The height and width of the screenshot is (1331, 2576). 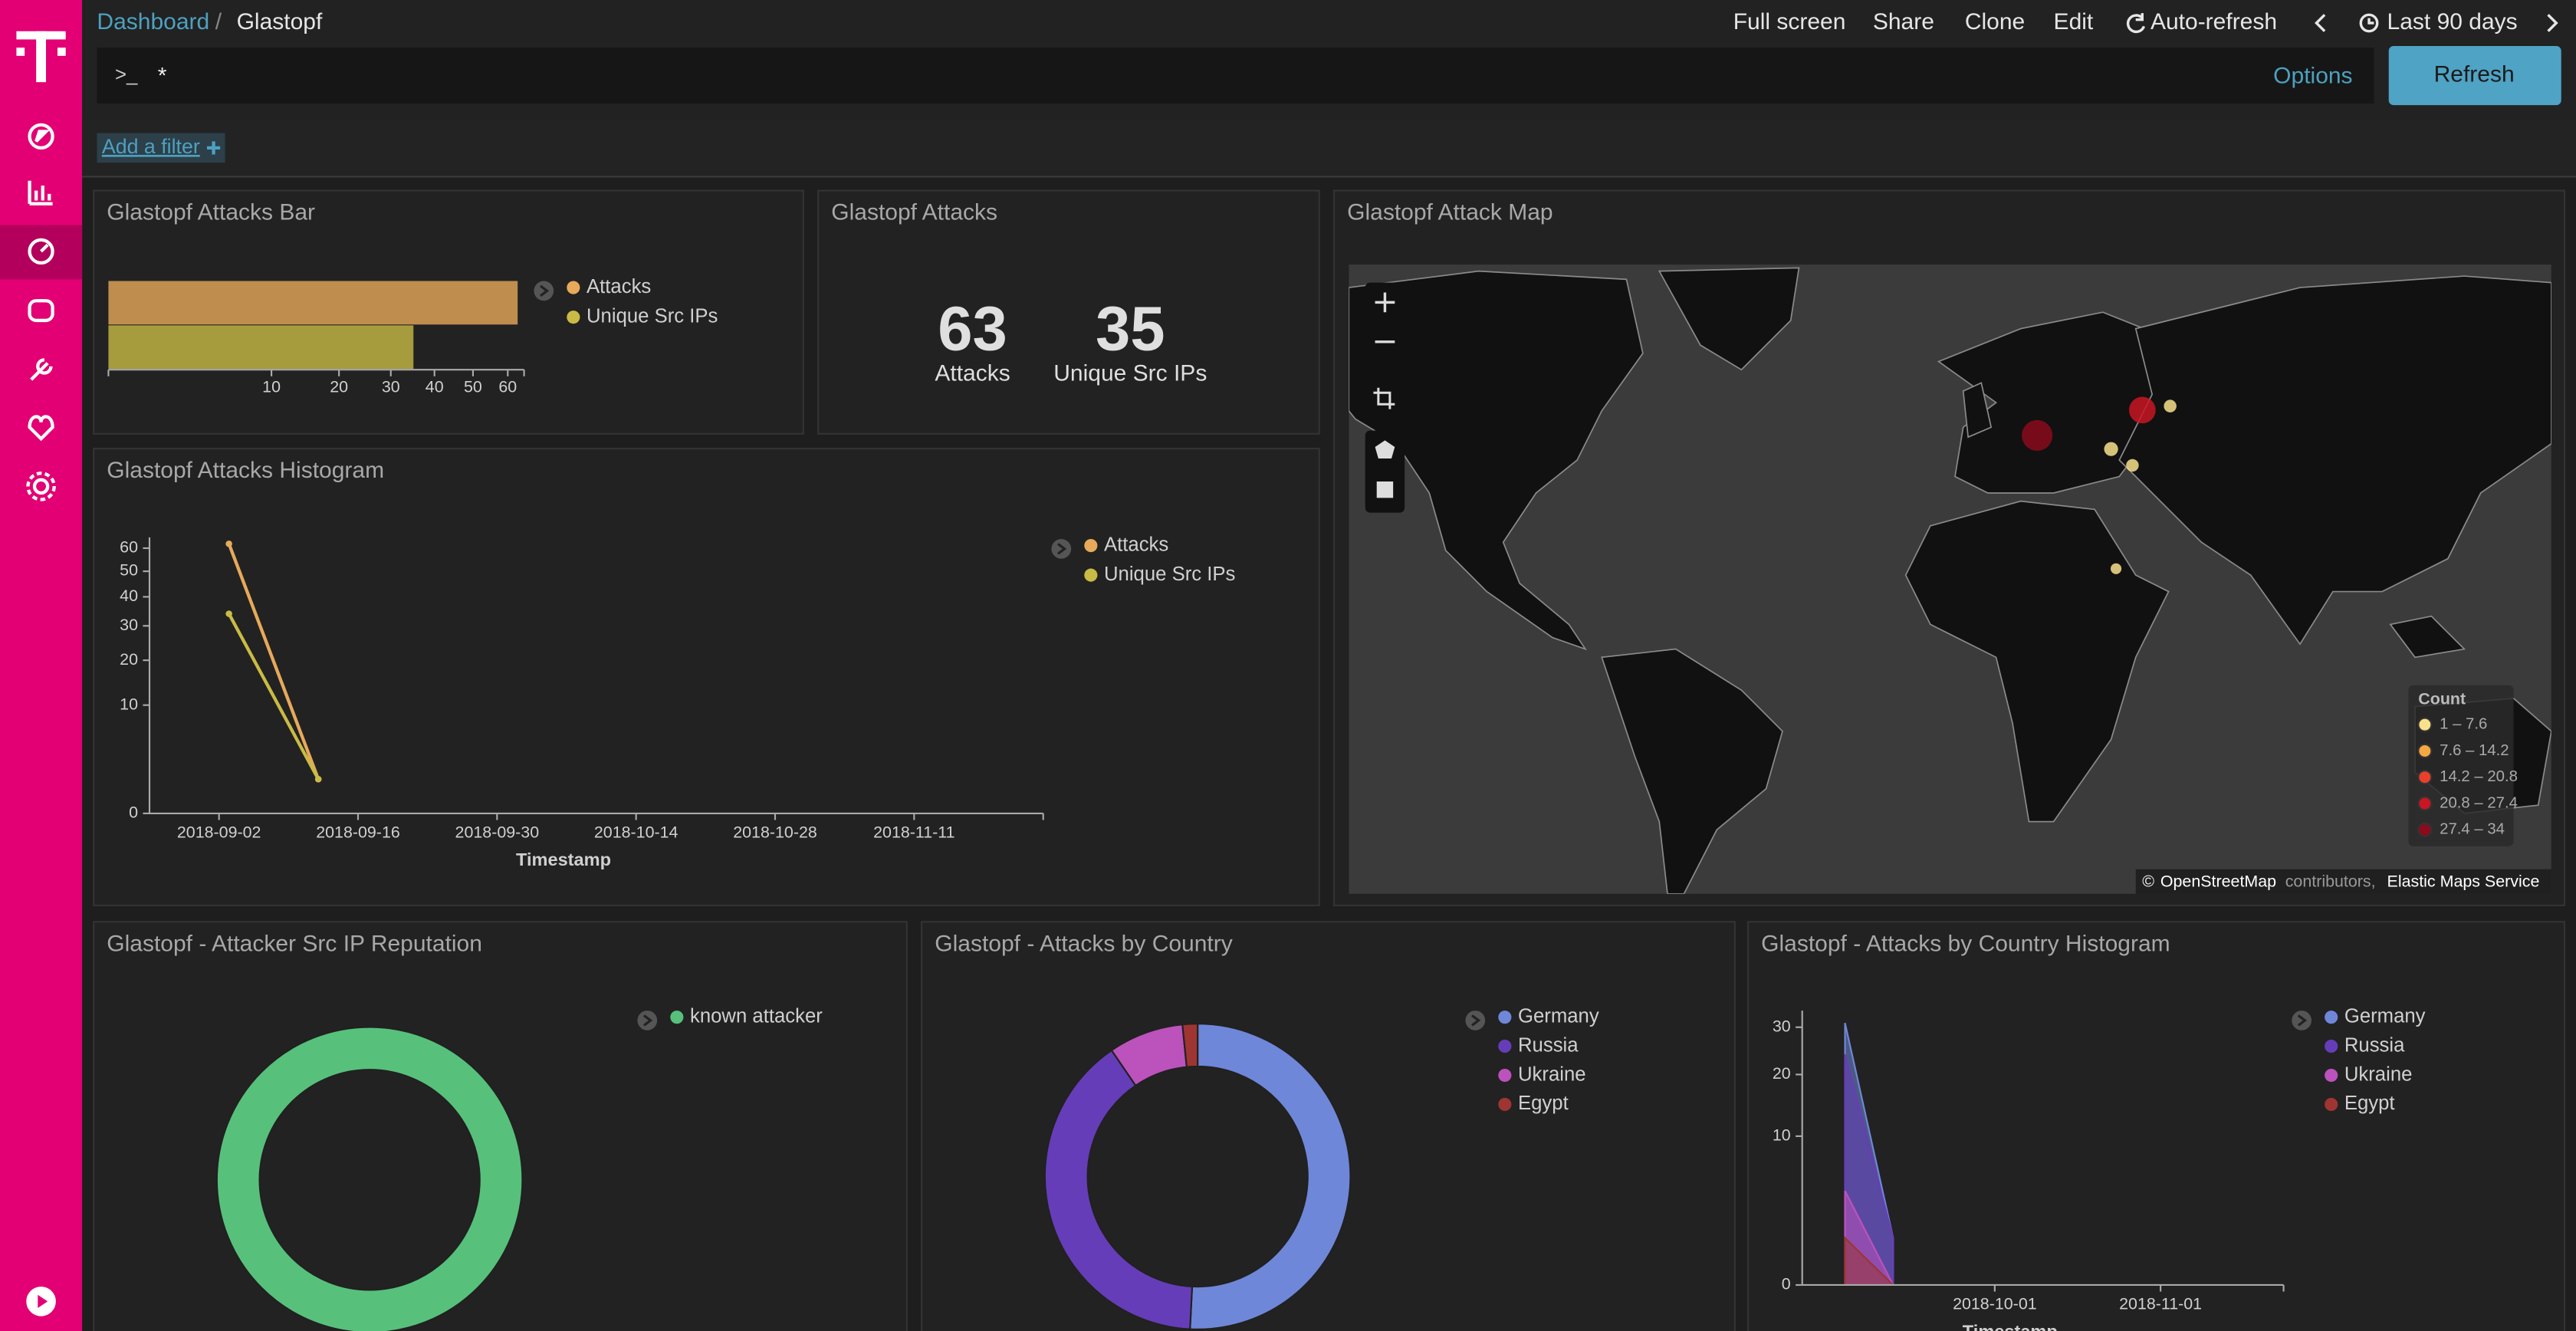 I want to click on map-legend-title: Count, so click(x=2442, y=699).